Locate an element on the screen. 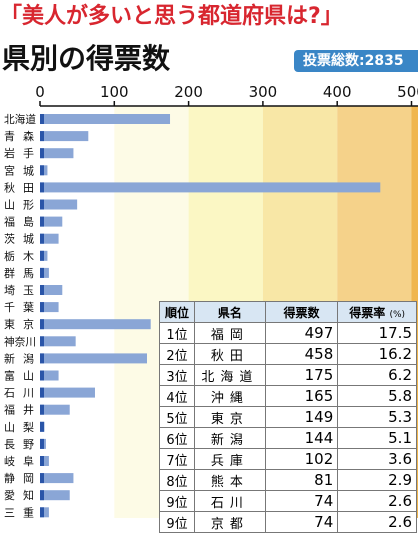 The width and height of the screenshot is (418, 533). category-label: 長野 is located at coordinates (19, 444).